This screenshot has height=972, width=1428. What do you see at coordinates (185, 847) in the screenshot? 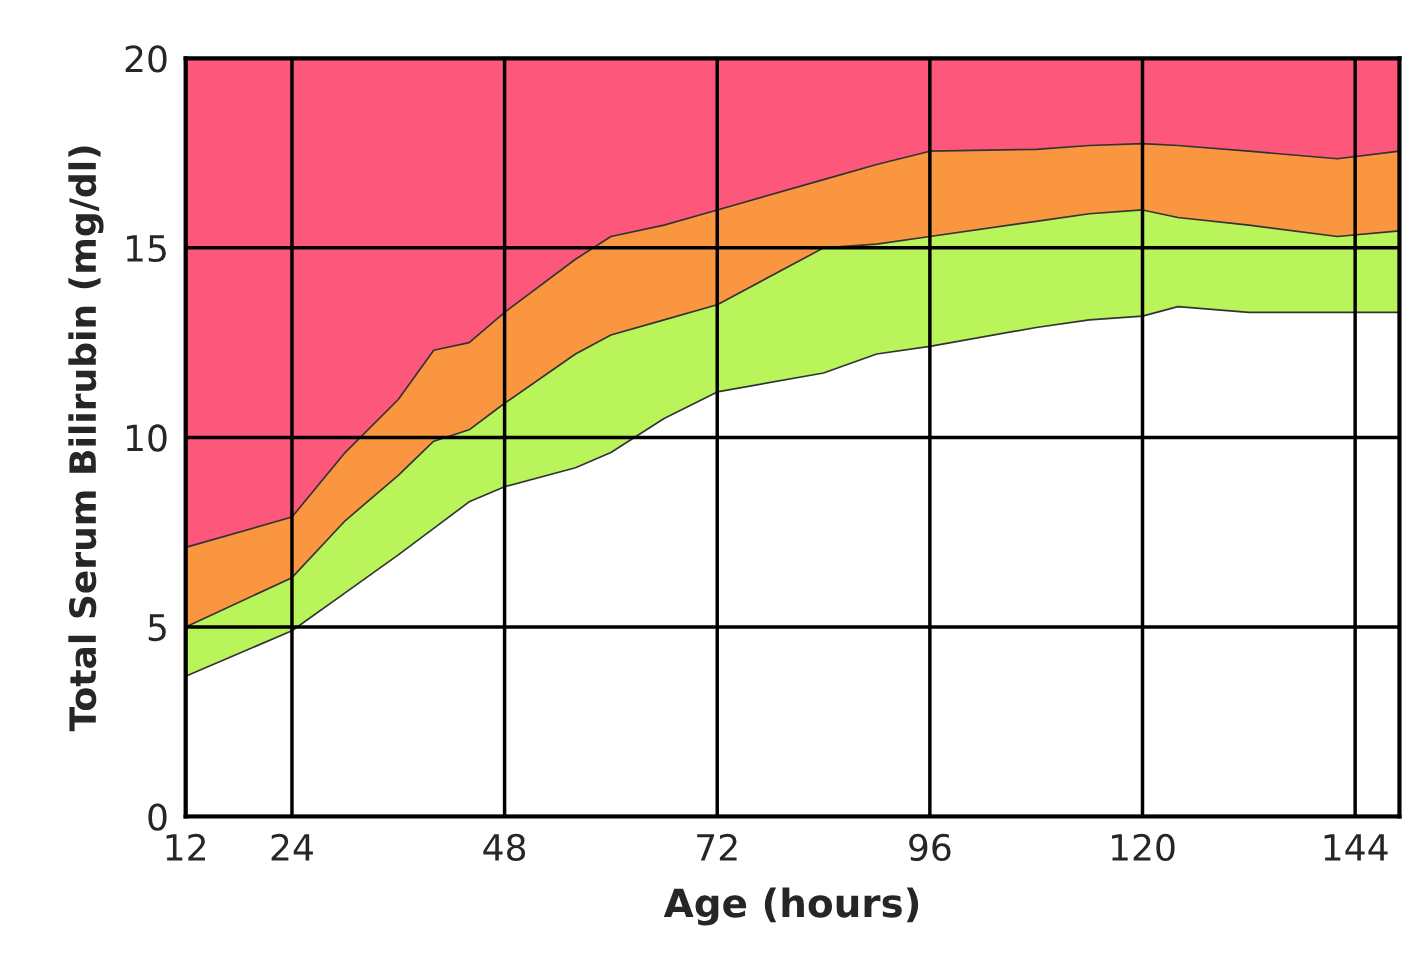
I see `x-tick-label: 12` at bounding box center [185, 847].